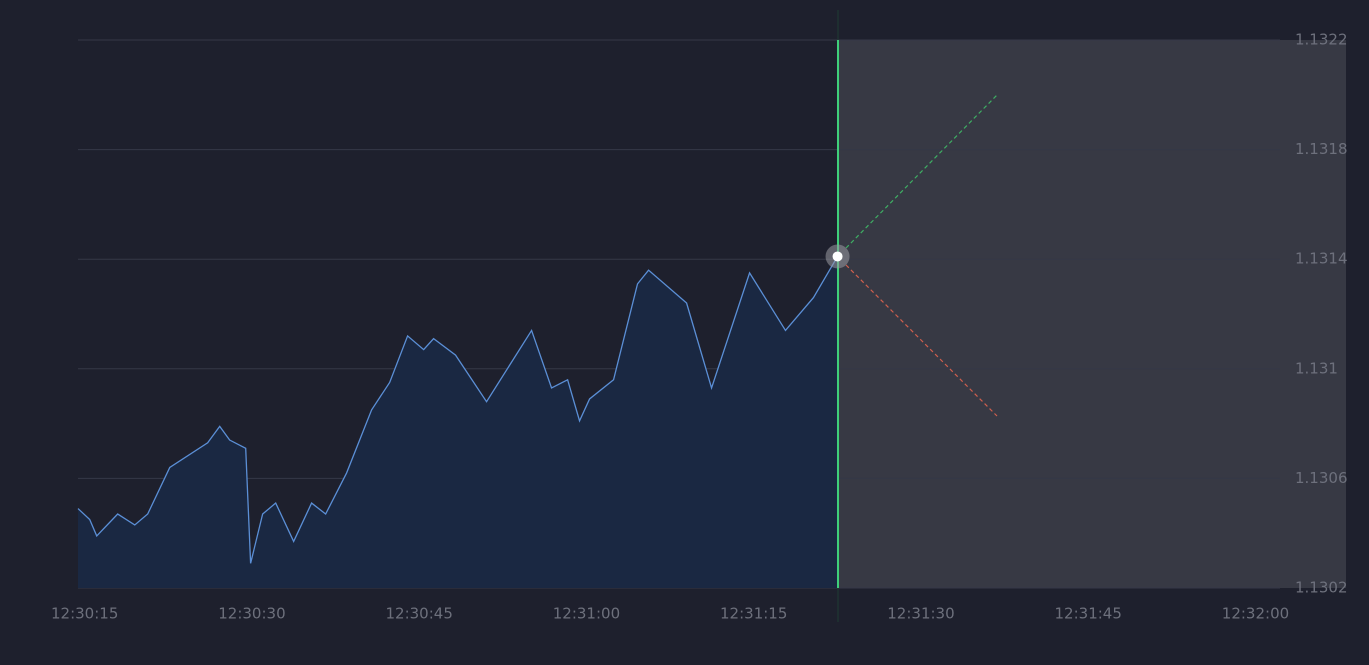  What do you see at coordinates (1088, 614) in the screenshot?
I see `x-tick-label: 12:31:45` at bounding box center [1088, 614].